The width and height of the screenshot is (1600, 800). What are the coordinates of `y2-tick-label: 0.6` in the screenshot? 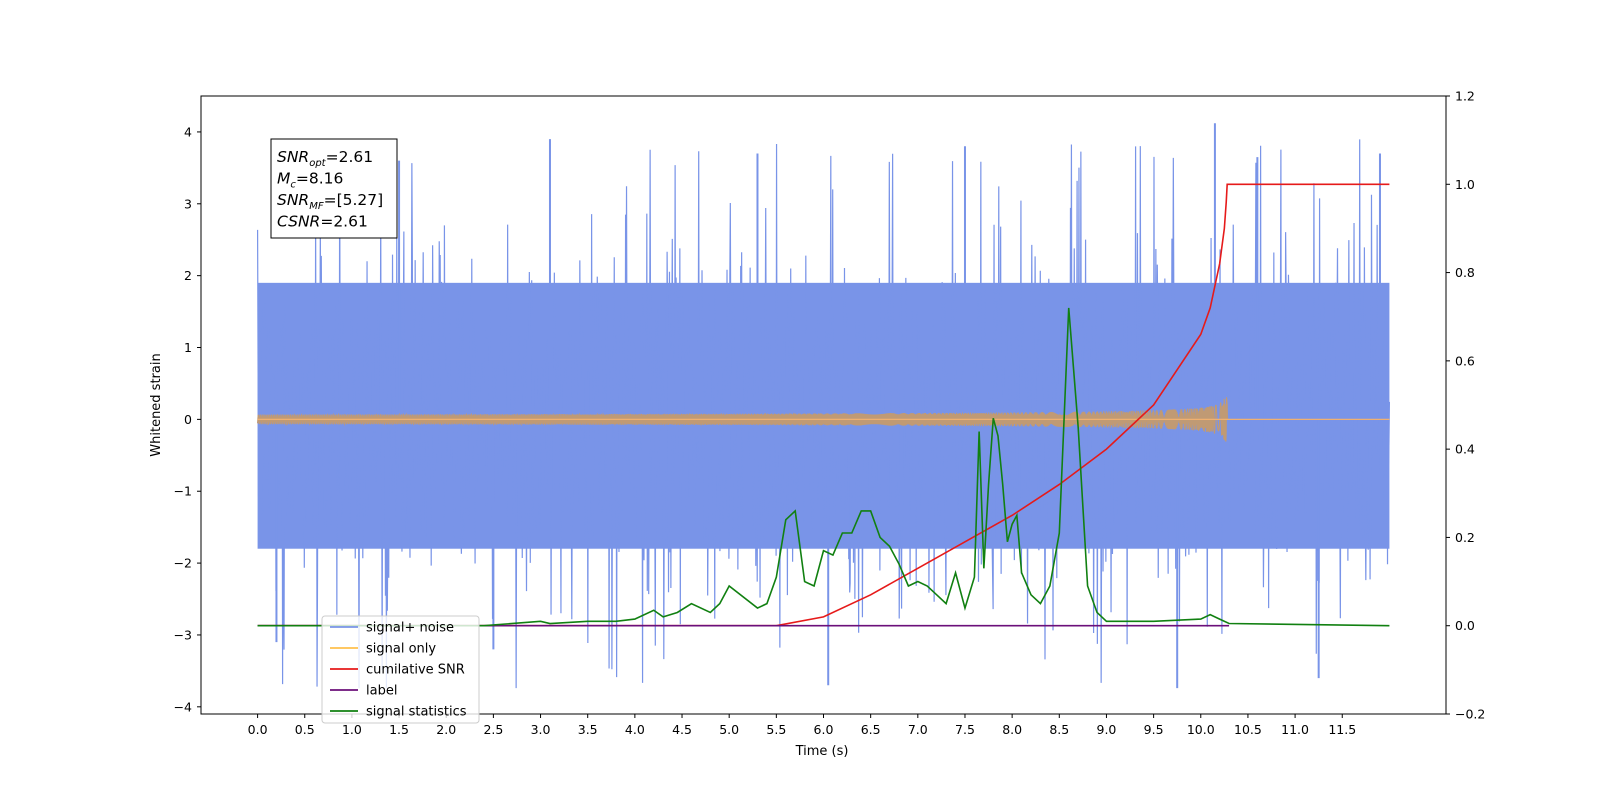 It's located at (1465, 360).